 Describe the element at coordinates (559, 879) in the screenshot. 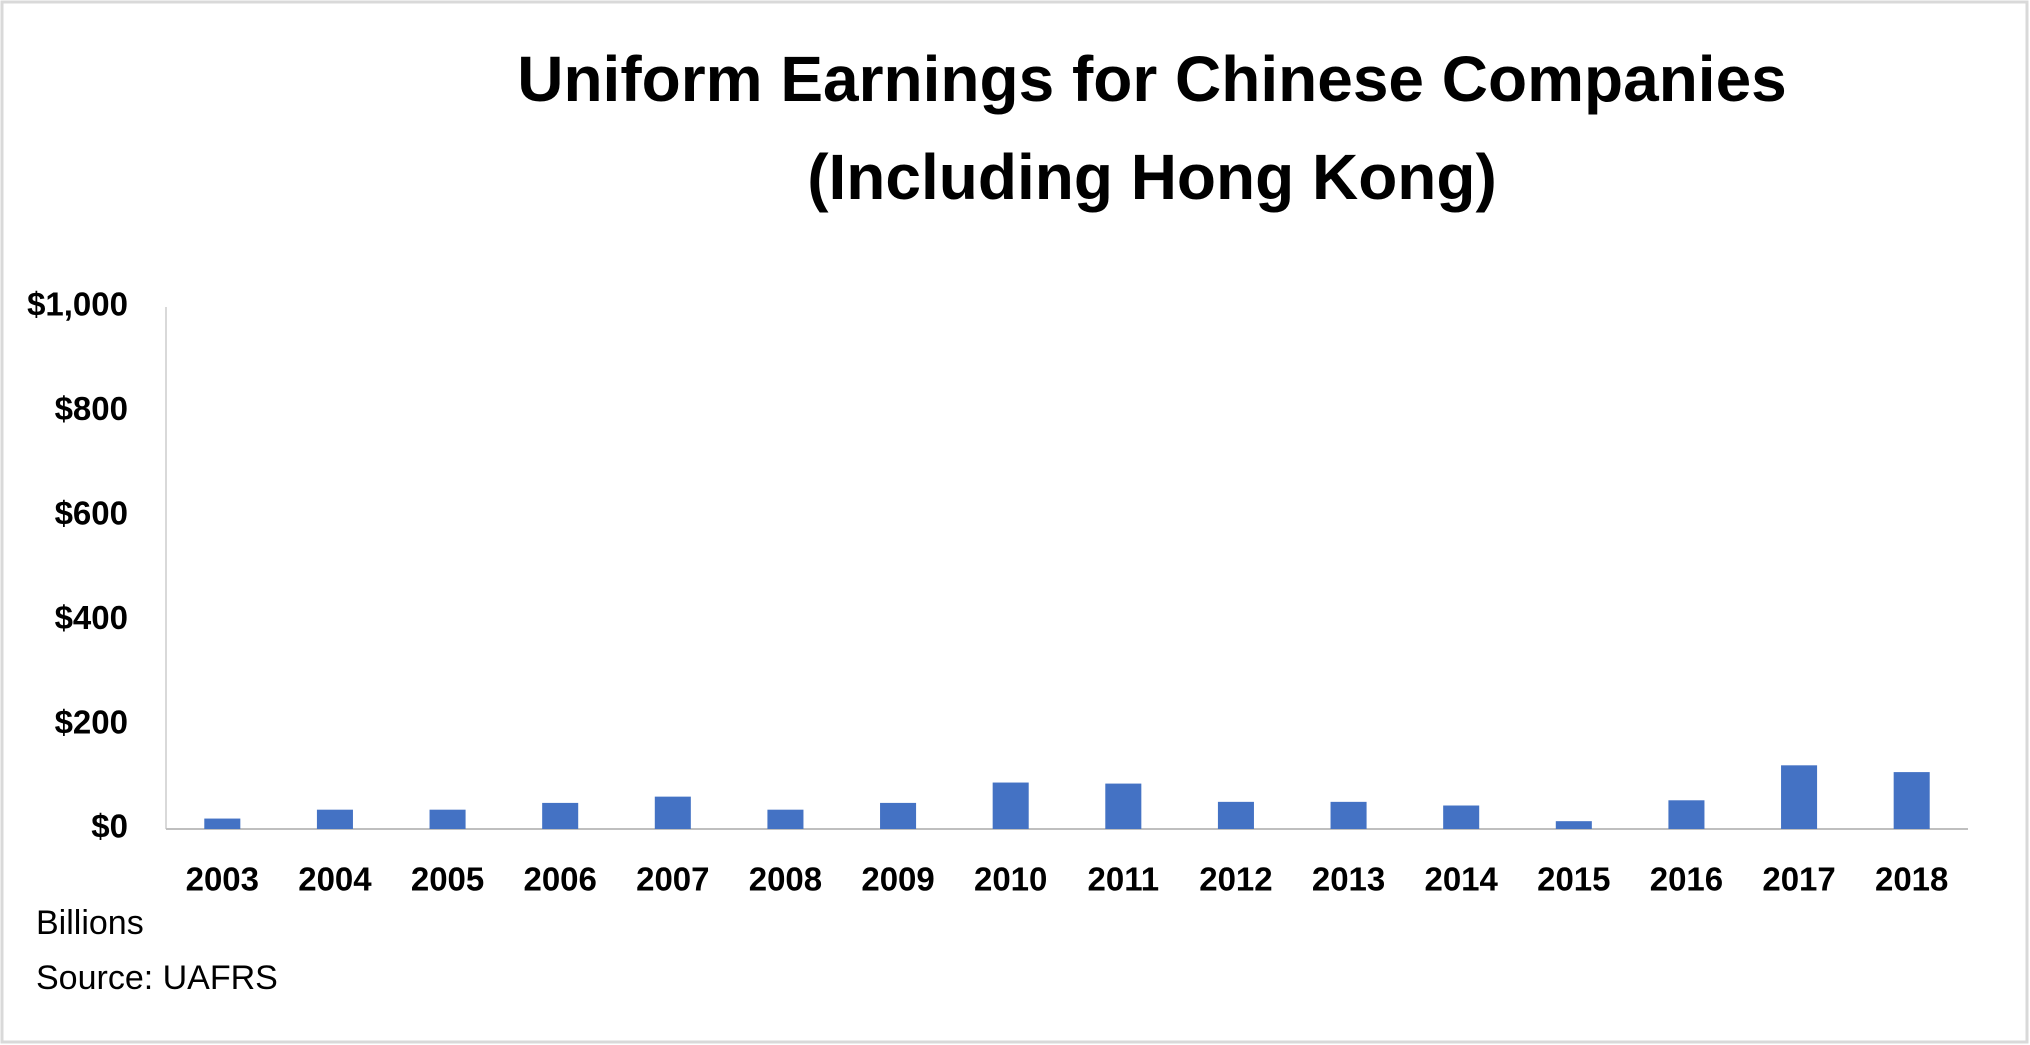

I see `x-tick-label: 2006` at that location.